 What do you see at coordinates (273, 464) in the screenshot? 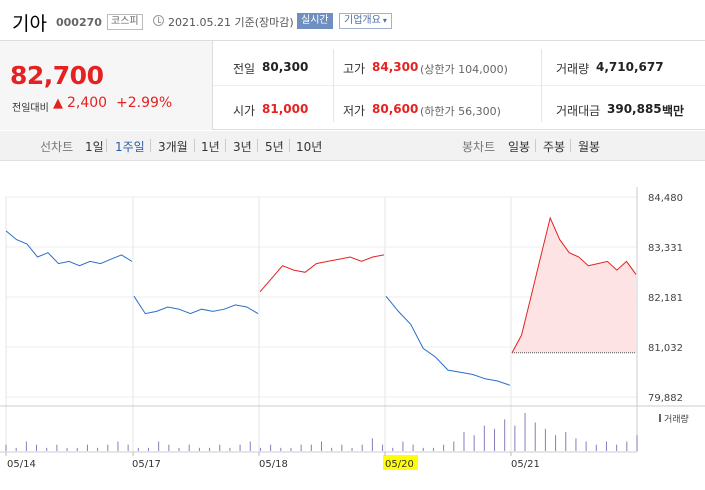
I see `x-tick-label: 05/18` at bounding box center [273, 464].